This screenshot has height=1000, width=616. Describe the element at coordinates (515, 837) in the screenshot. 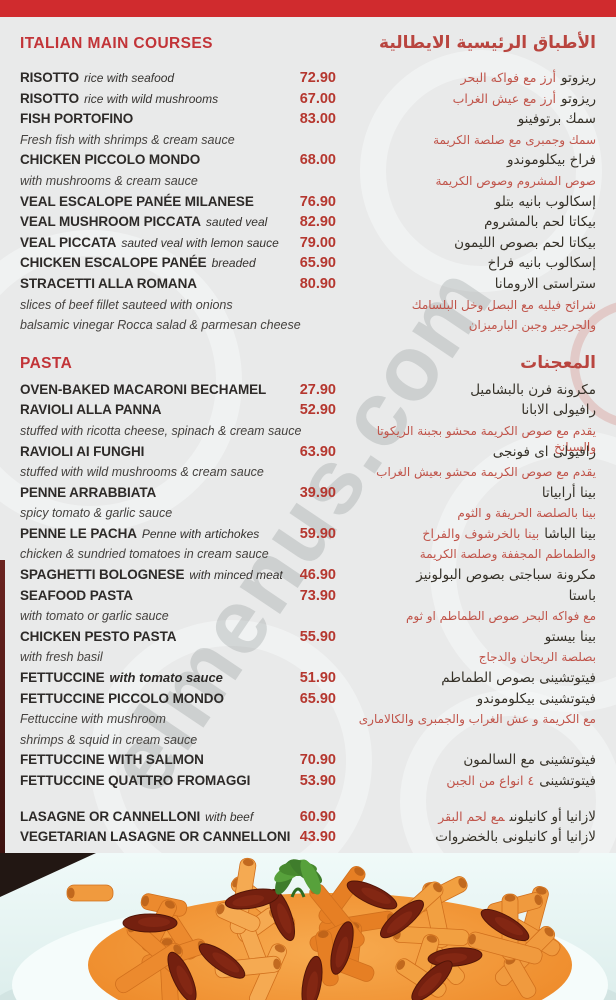

I see `item-arabic-name: لازانيا أو كانيلونى بالخضروات` at that location.